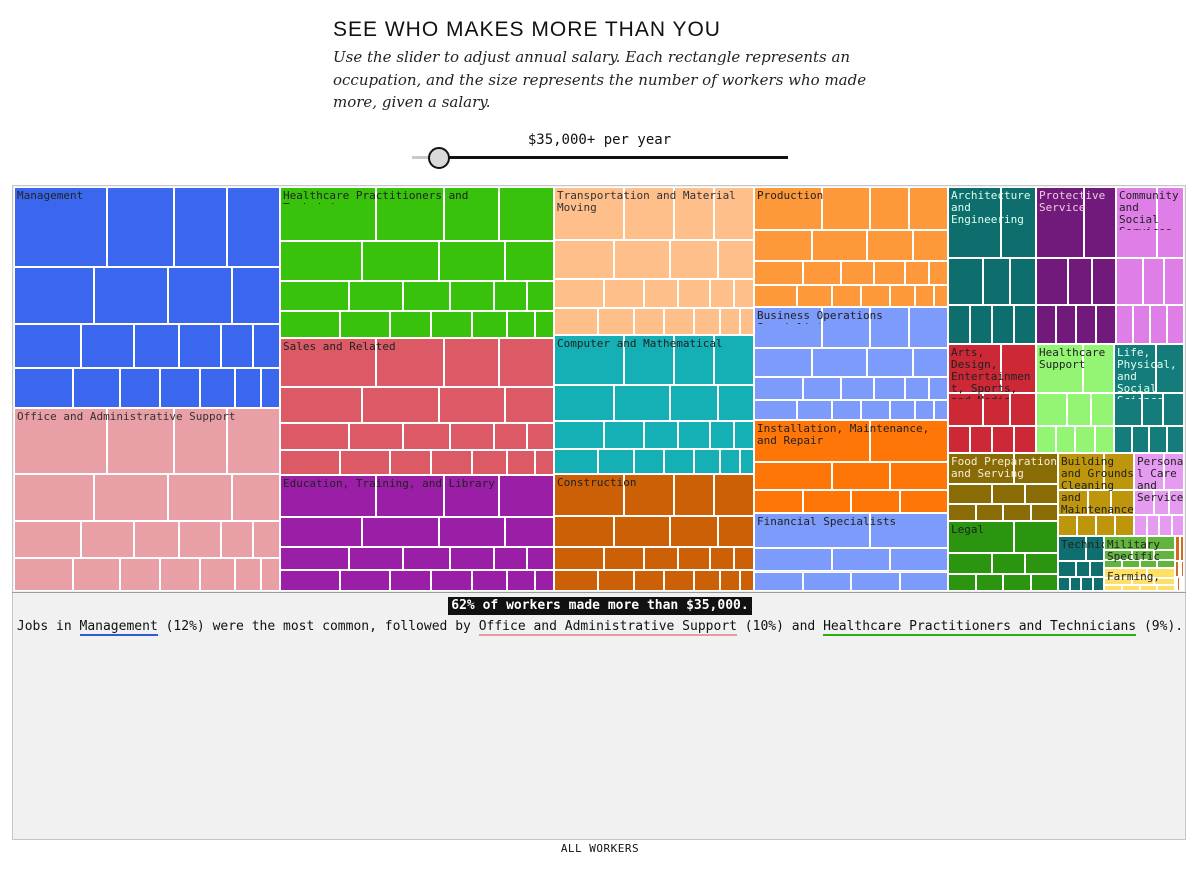 Image resolution: width=1200 pixels, height=872 pixels. I want to click on slider-track, so click(613, 157).